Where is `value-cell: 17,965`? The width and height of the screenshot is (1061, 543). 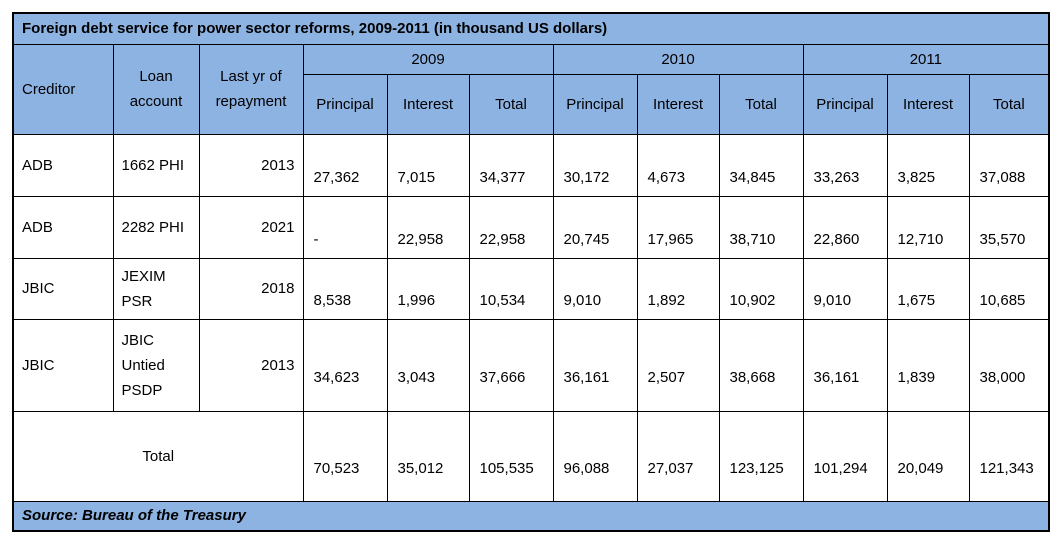
value-cell: 17,965 is located at coordinates (678, 227).